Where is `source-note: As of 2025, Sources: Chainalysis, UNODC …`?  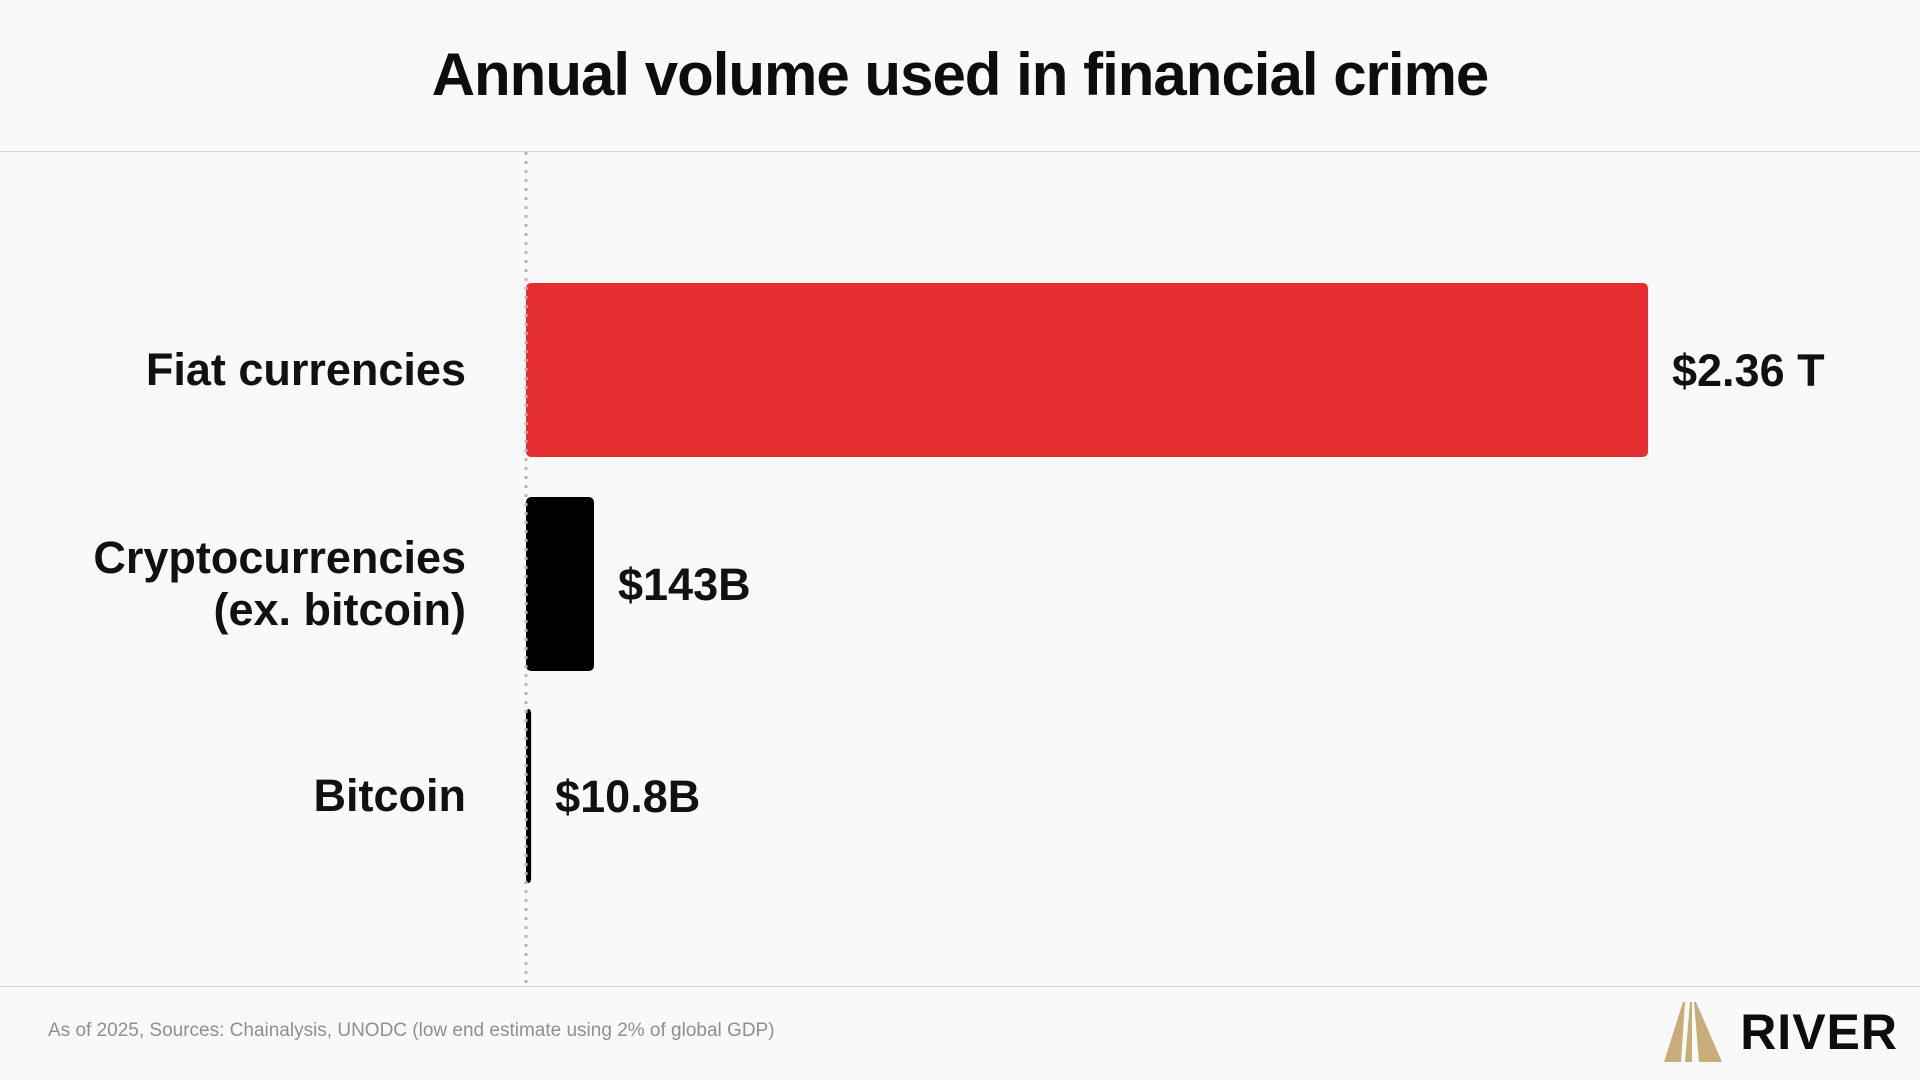 source-note: As of 2025, Sources: Chainalysis, UNODC … is located at coordinates (411, 1030).